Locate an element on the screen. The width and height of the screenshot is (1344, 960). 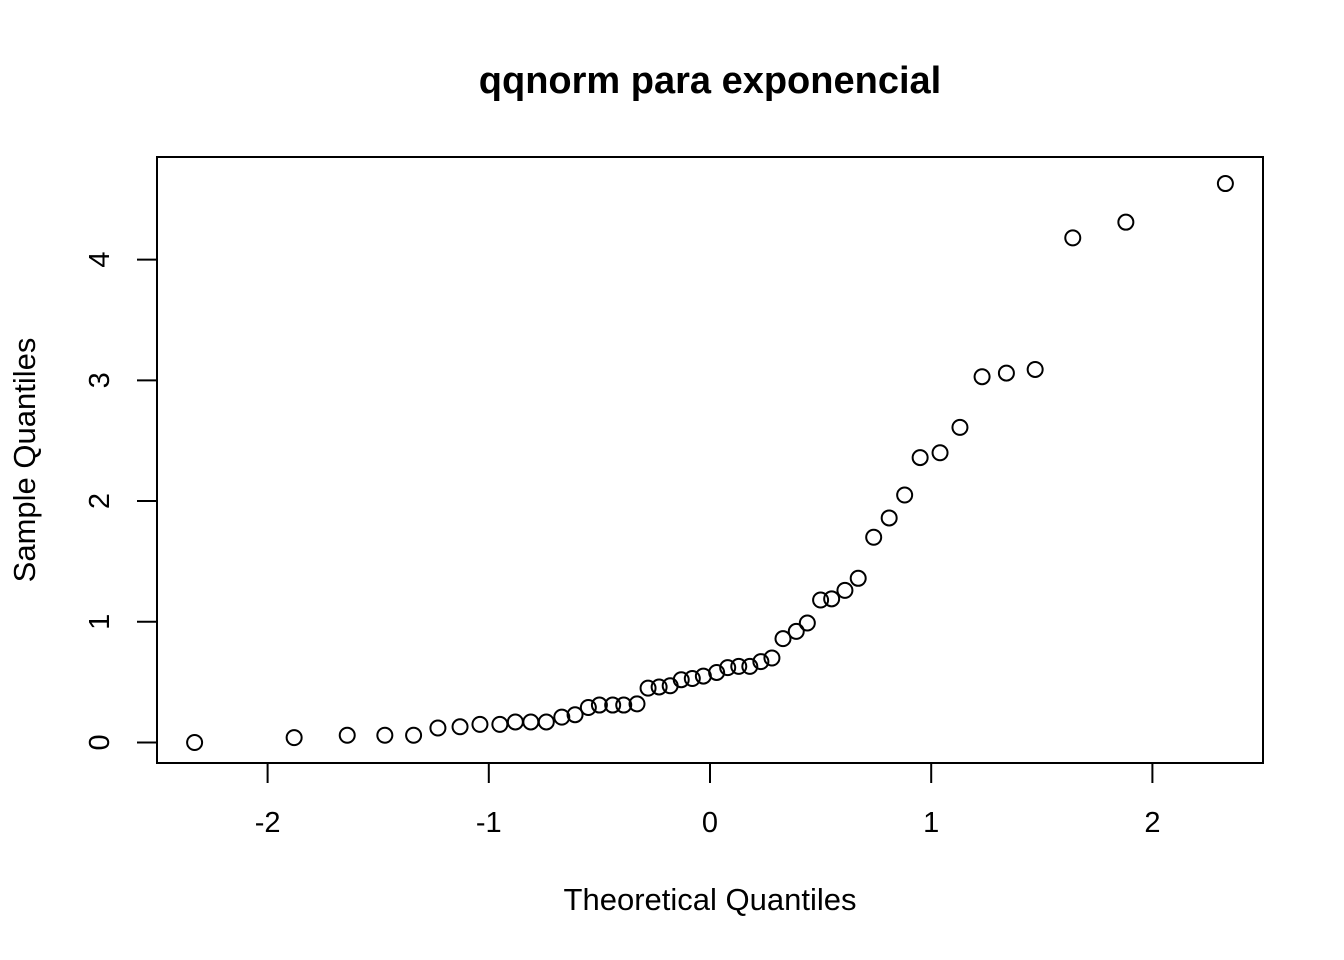
y-tick-label: 2 is located at coordinates (100, 501).